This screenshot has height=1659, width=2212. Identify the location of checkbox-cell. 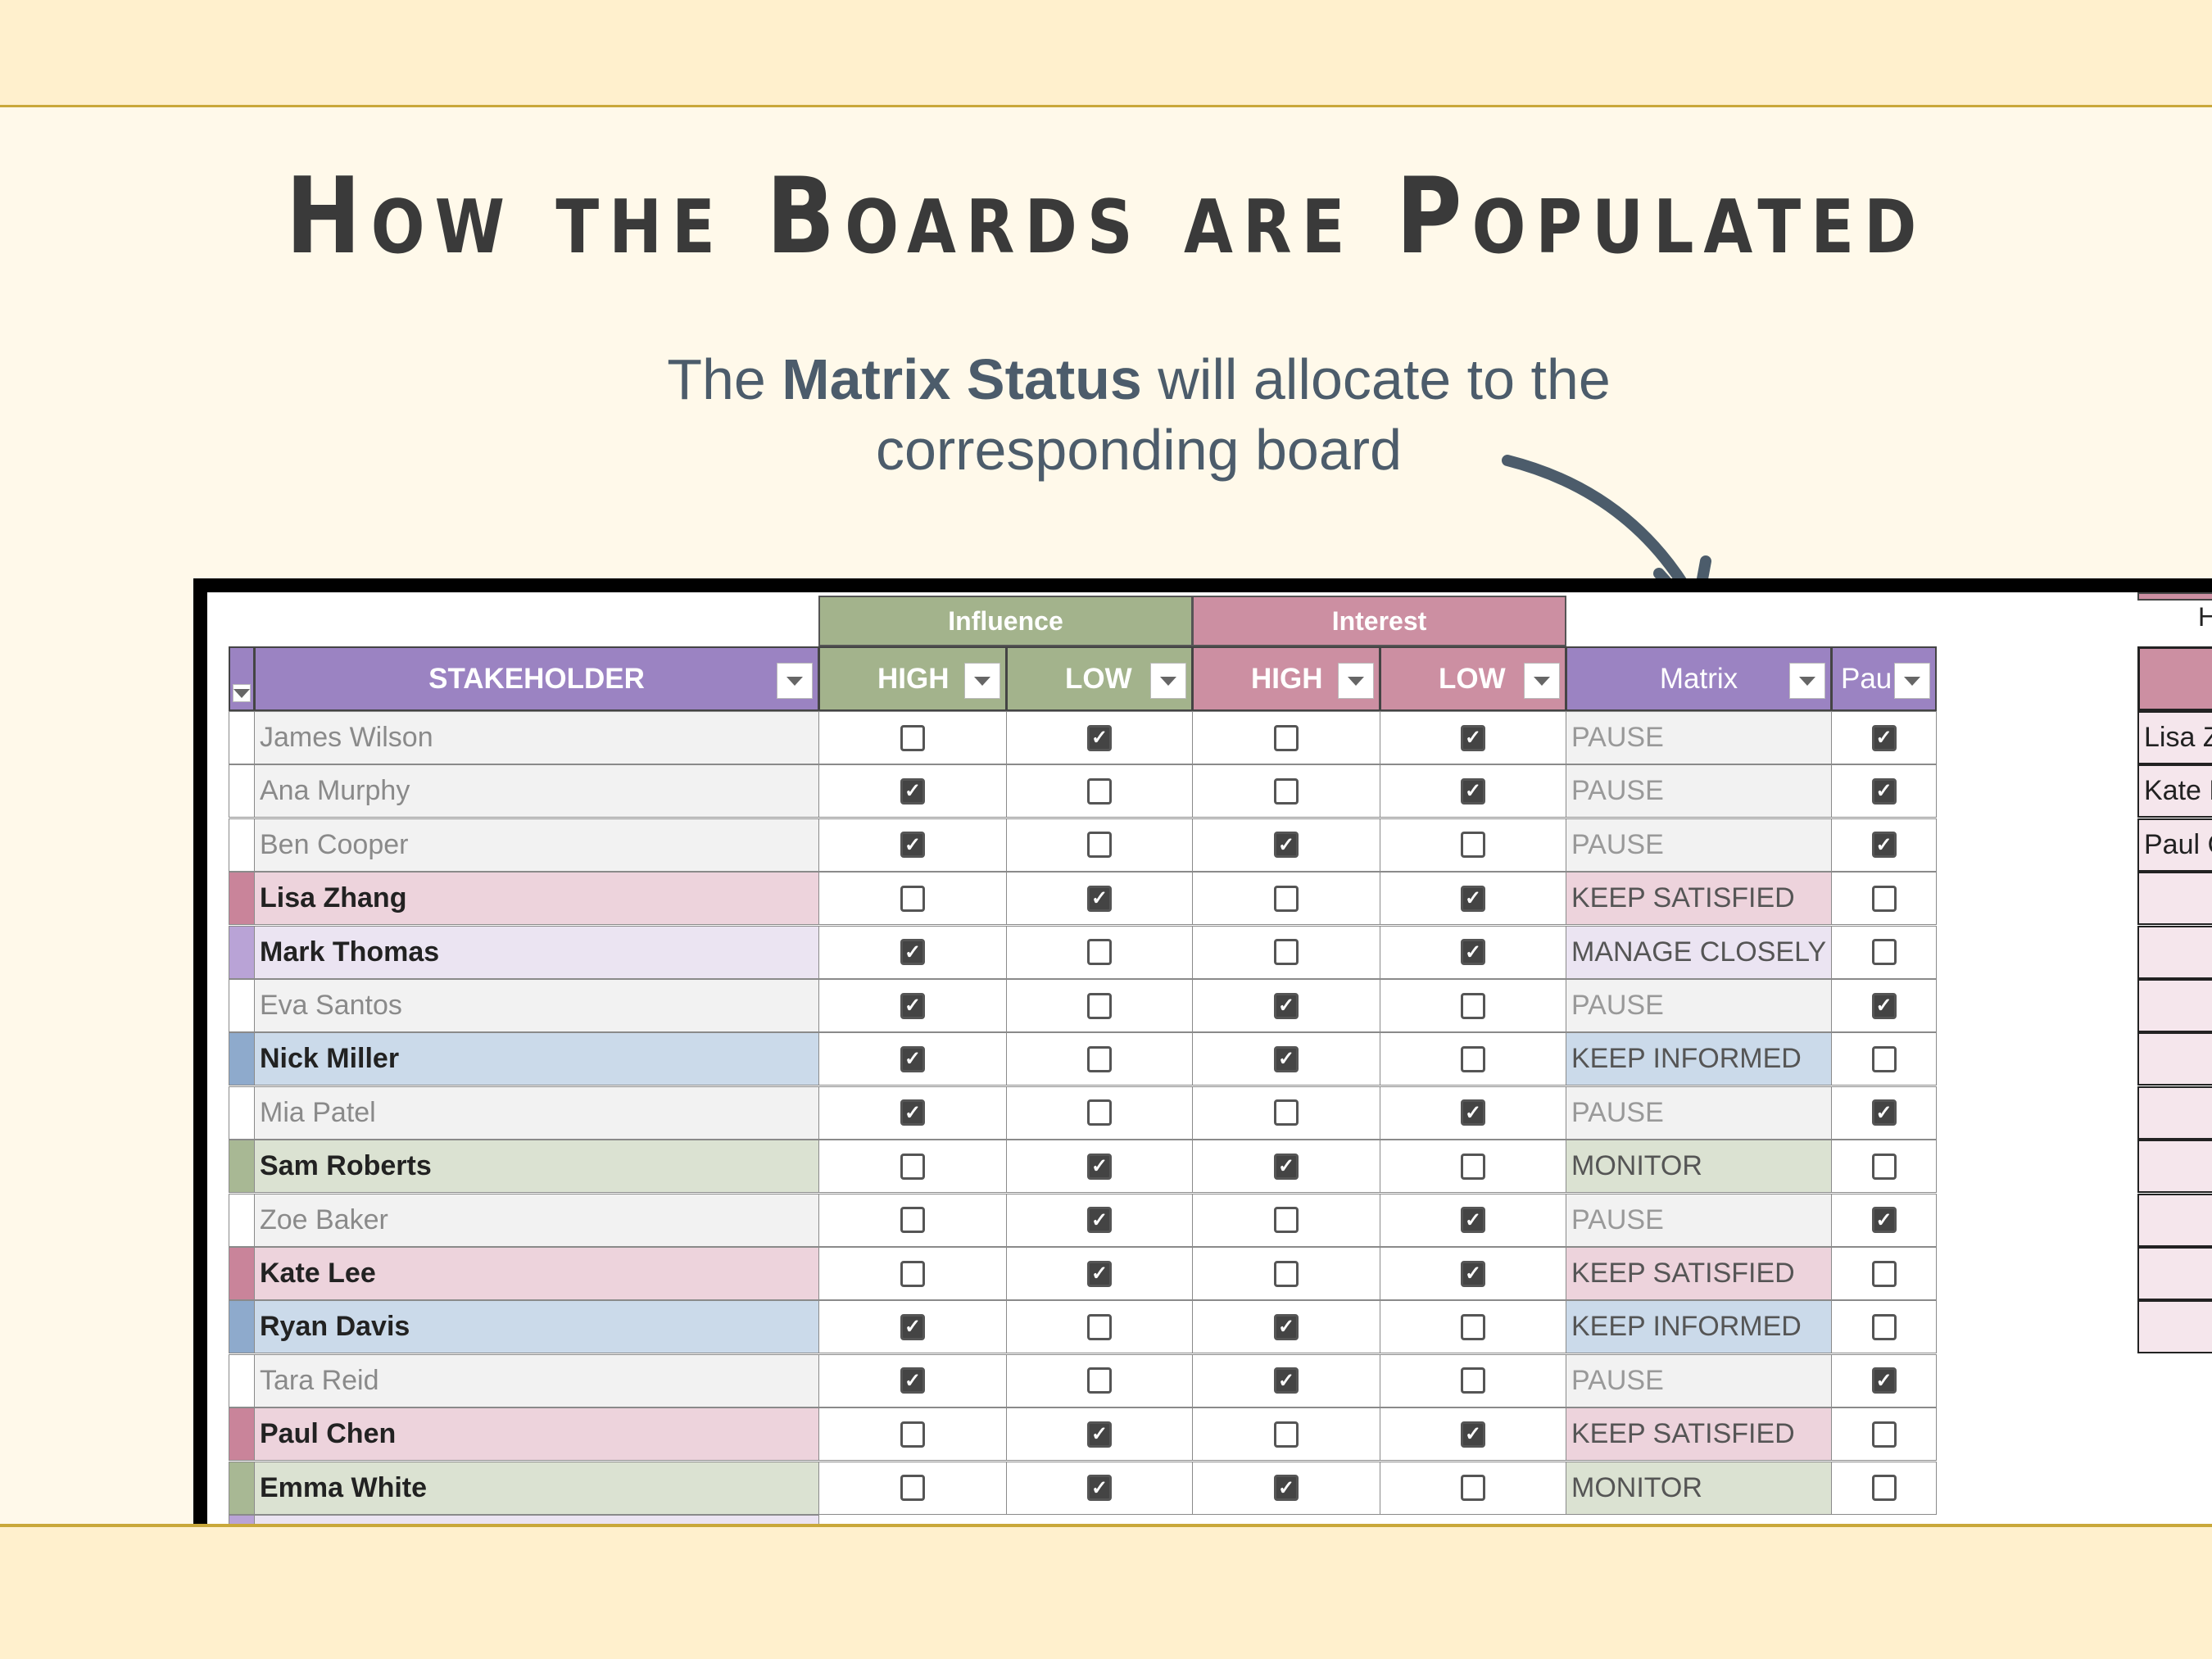
(1099, 1059).